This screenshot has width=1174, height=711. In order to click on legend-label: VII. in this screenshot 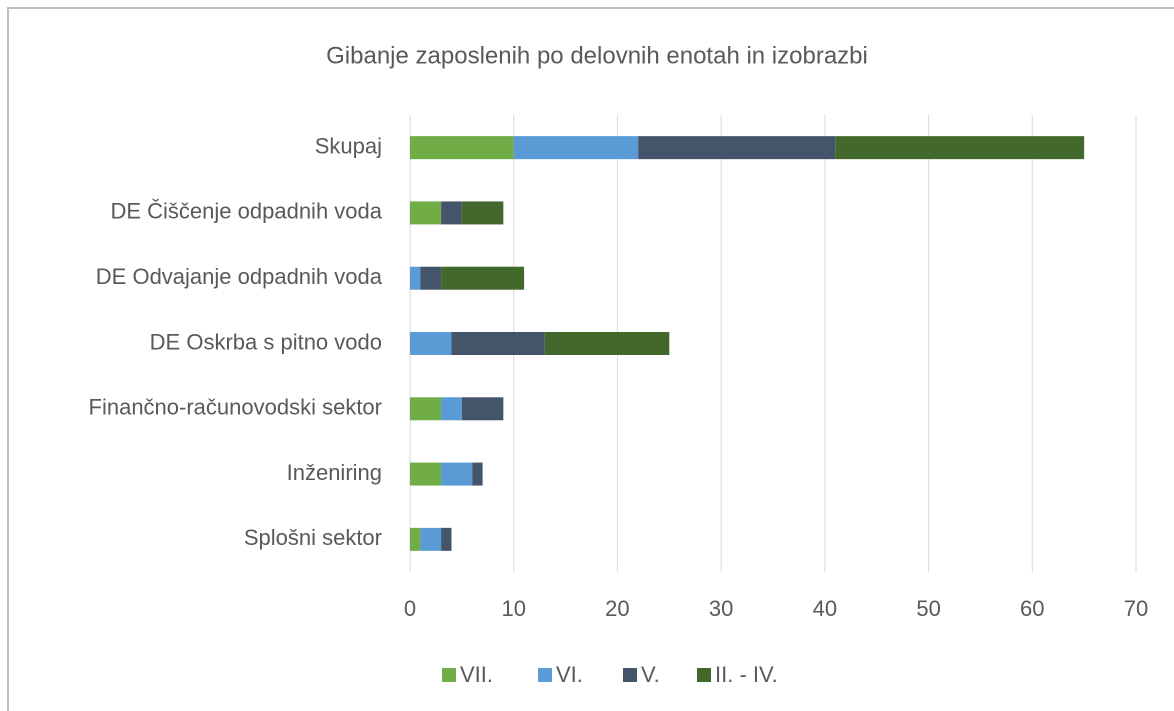, I will do `click(476, 674)`.